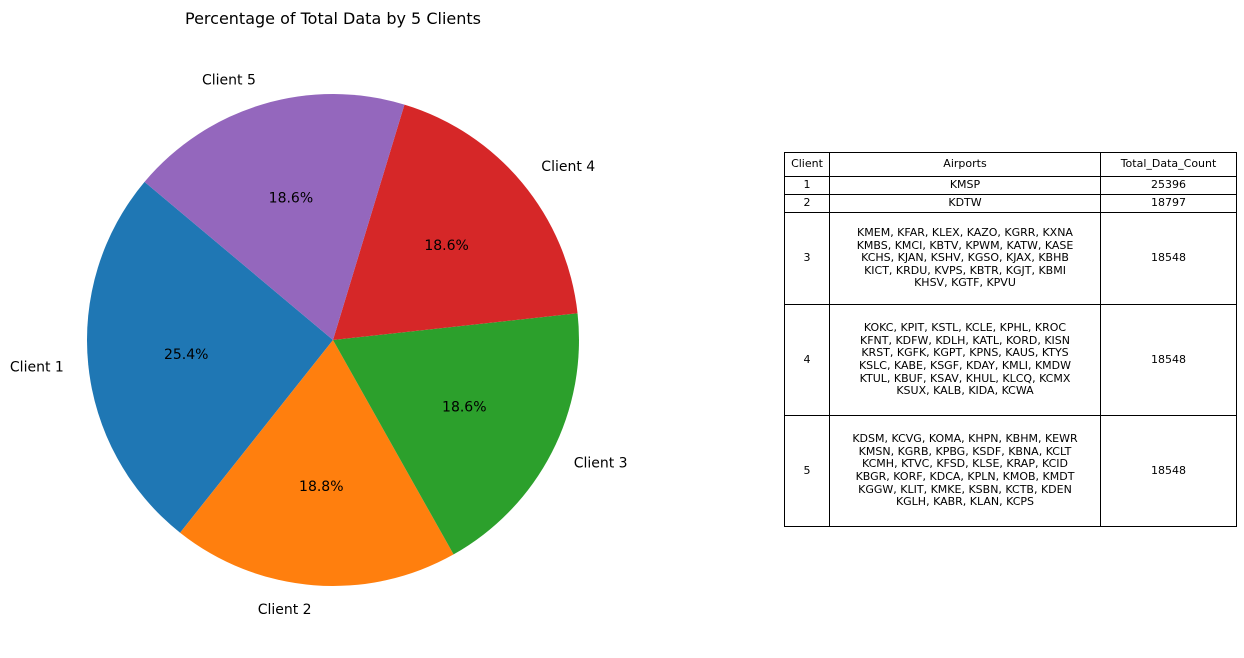 This screenshot has width=1244, height=658. What do you see at coordinates (965, 353) in the screenshot?
I see `airports-line: KRST, KGFK, KGPT, KPNS, KAUS, KTYS` at bounding box center [965, 353].